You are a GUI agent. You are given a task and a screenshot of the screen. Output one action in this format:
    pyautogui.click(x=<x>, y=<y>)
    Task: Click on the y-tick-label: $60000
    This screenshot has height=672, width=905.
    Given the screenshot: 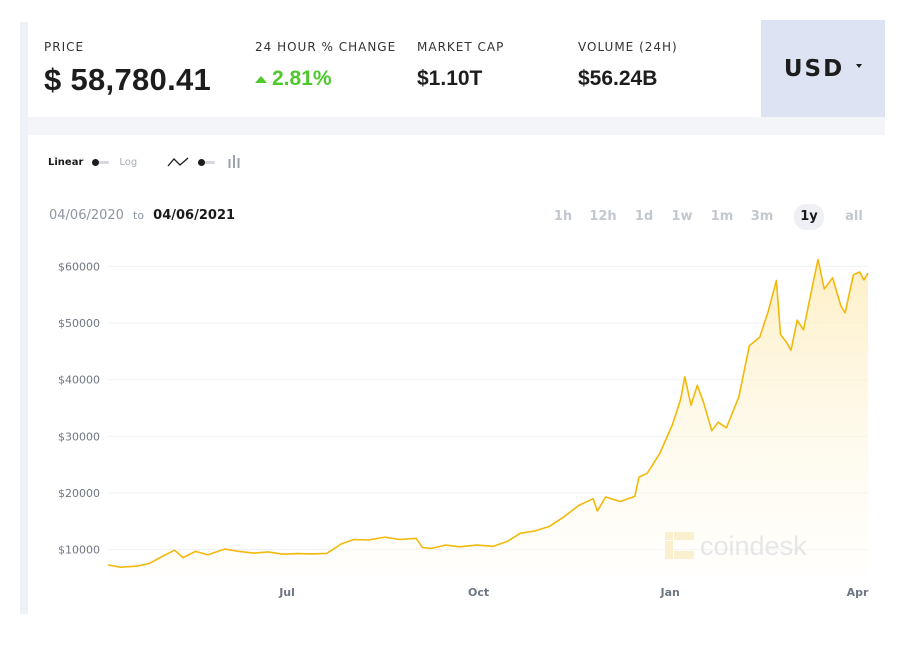 What is the action you would take?
    pyautogui.click(x=79, y=266)
    